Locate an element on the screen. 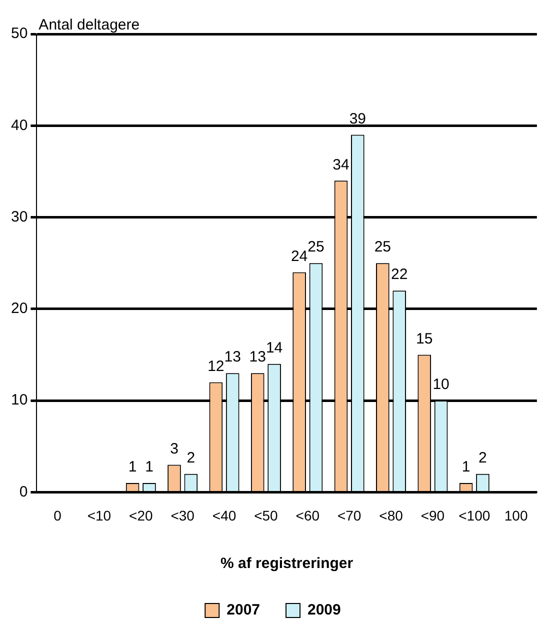 The image size is (552, 639). x-tick-label: <90 is located at coordinates (432, 515).